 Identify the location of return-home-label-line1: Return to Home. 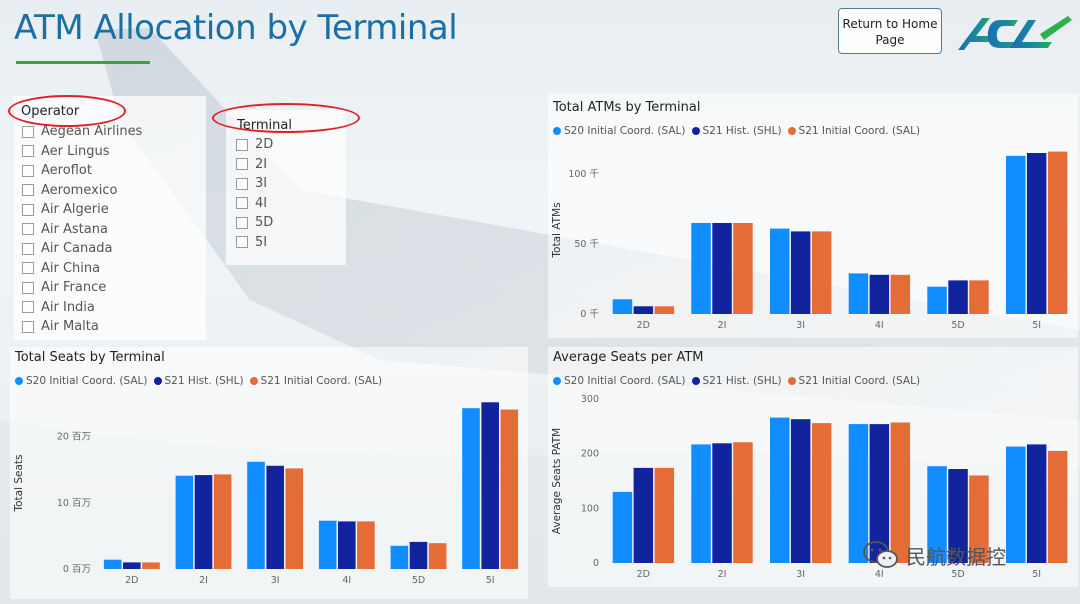
(890, 24).